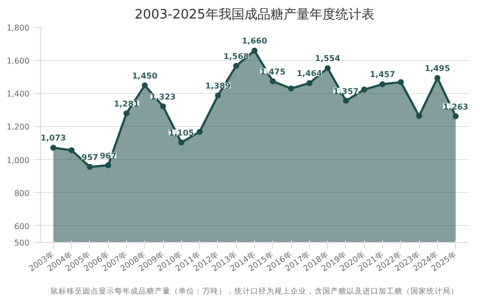 The width and height of the screenshot is (480, 300). What do you see at coordinates (145, 75) in the screenshot?
I see `data-label: 1,450` at bounding box center [145, 75].